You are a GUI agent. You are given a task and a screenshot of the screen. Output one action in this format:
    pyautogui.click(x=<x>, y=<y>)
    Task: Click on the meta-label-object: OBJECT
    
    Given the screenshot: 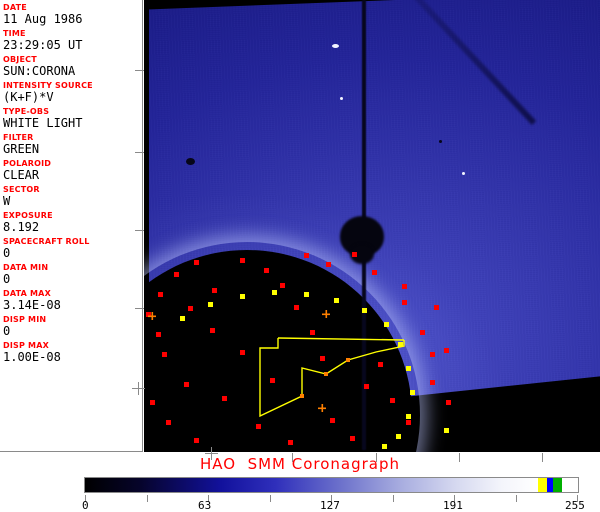 What is the action you would take?
    pyautogui.click(x=20, y=59)
    